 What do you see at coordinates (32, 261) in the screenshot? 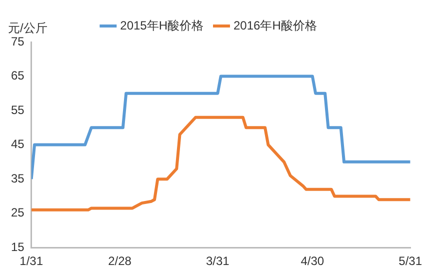
I see `x-tick-label: 1/31` at bounding box center [32, 261].